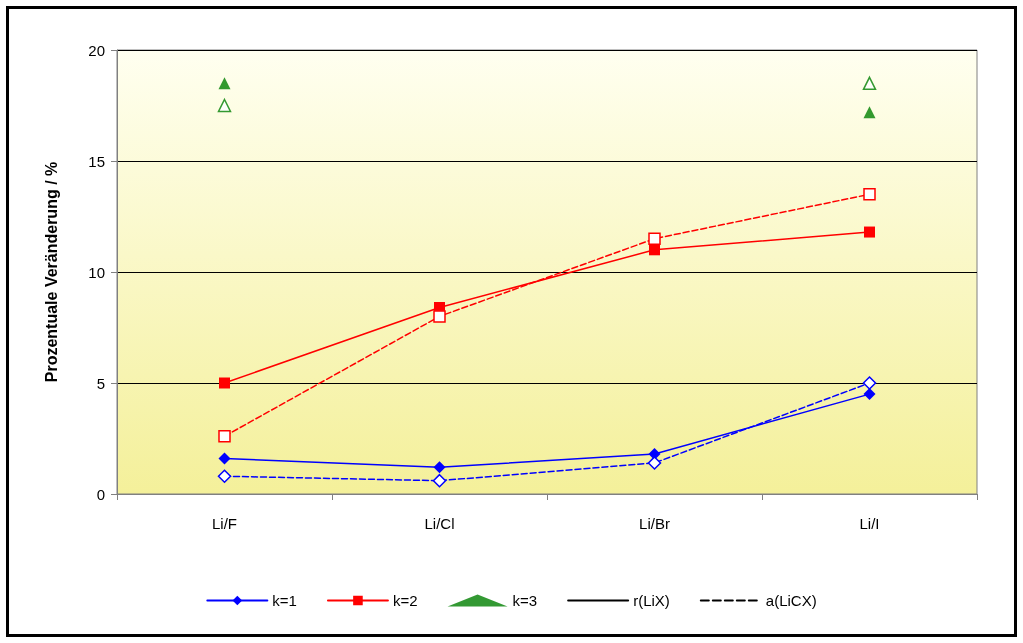 This screenshot has height=643, width=1023. Describe the element at coordinates (96, 50) in the screenshot. I see `y-tick-label: 20` at that location.